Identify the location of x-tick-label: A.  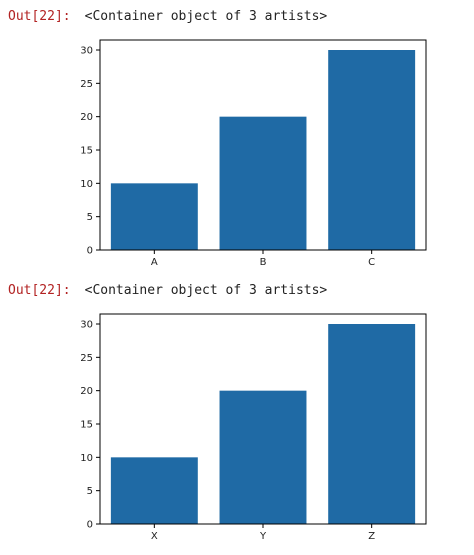
(154, 261).